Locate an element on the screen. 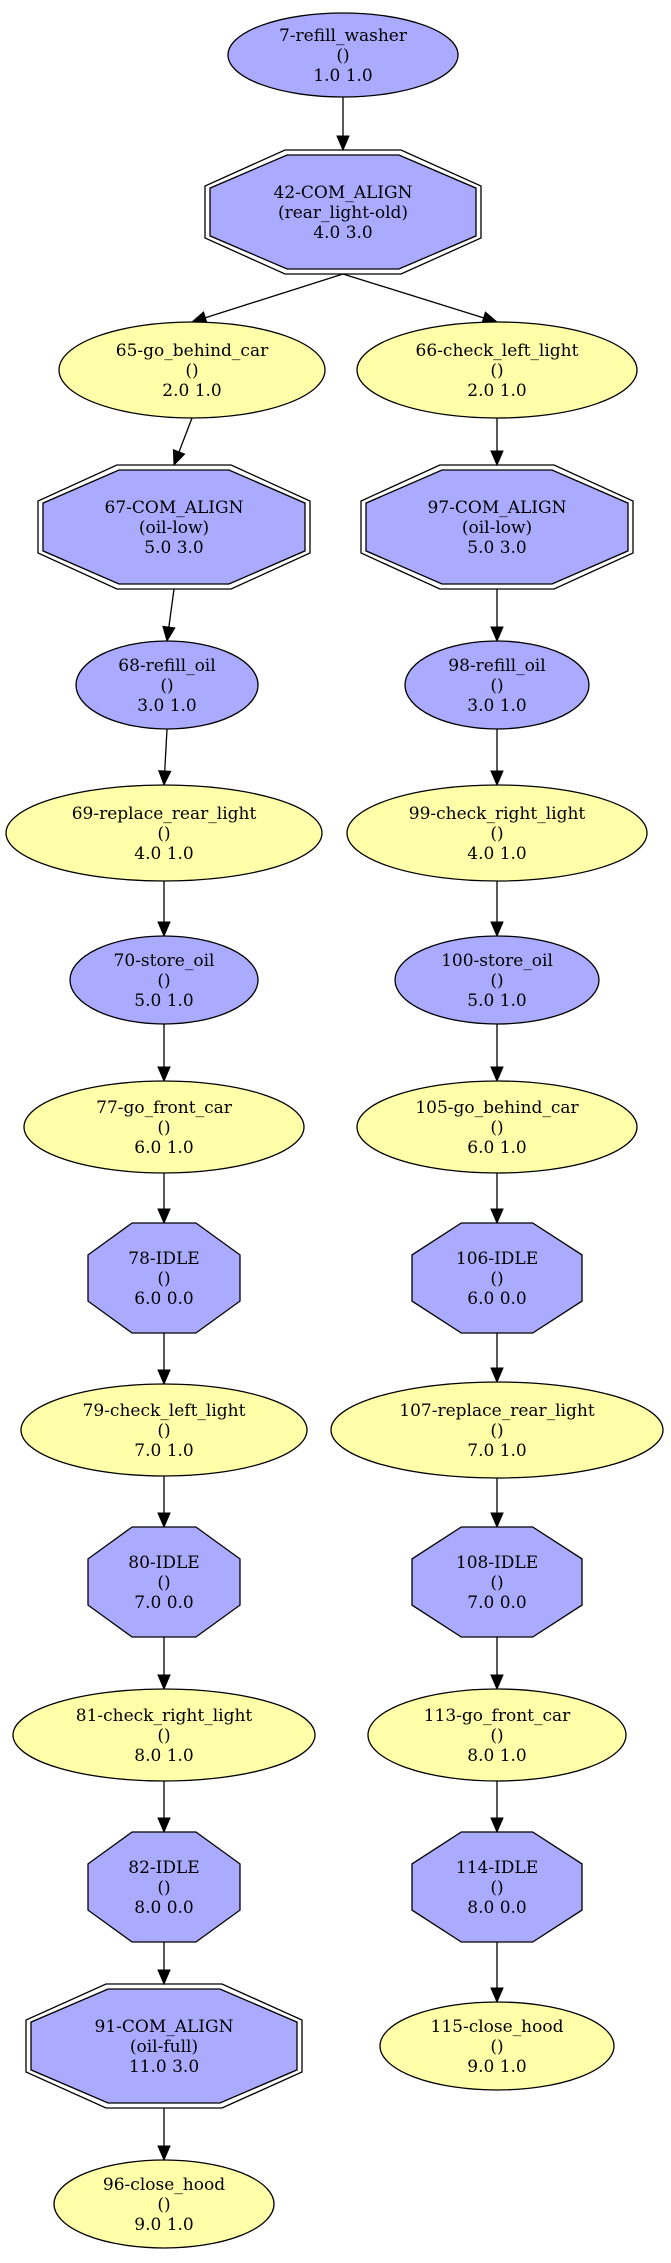 Image resolution: width=671 pixels, height=2263 pixels. edge-n114-n115 is located at coordinates (497, 1973).